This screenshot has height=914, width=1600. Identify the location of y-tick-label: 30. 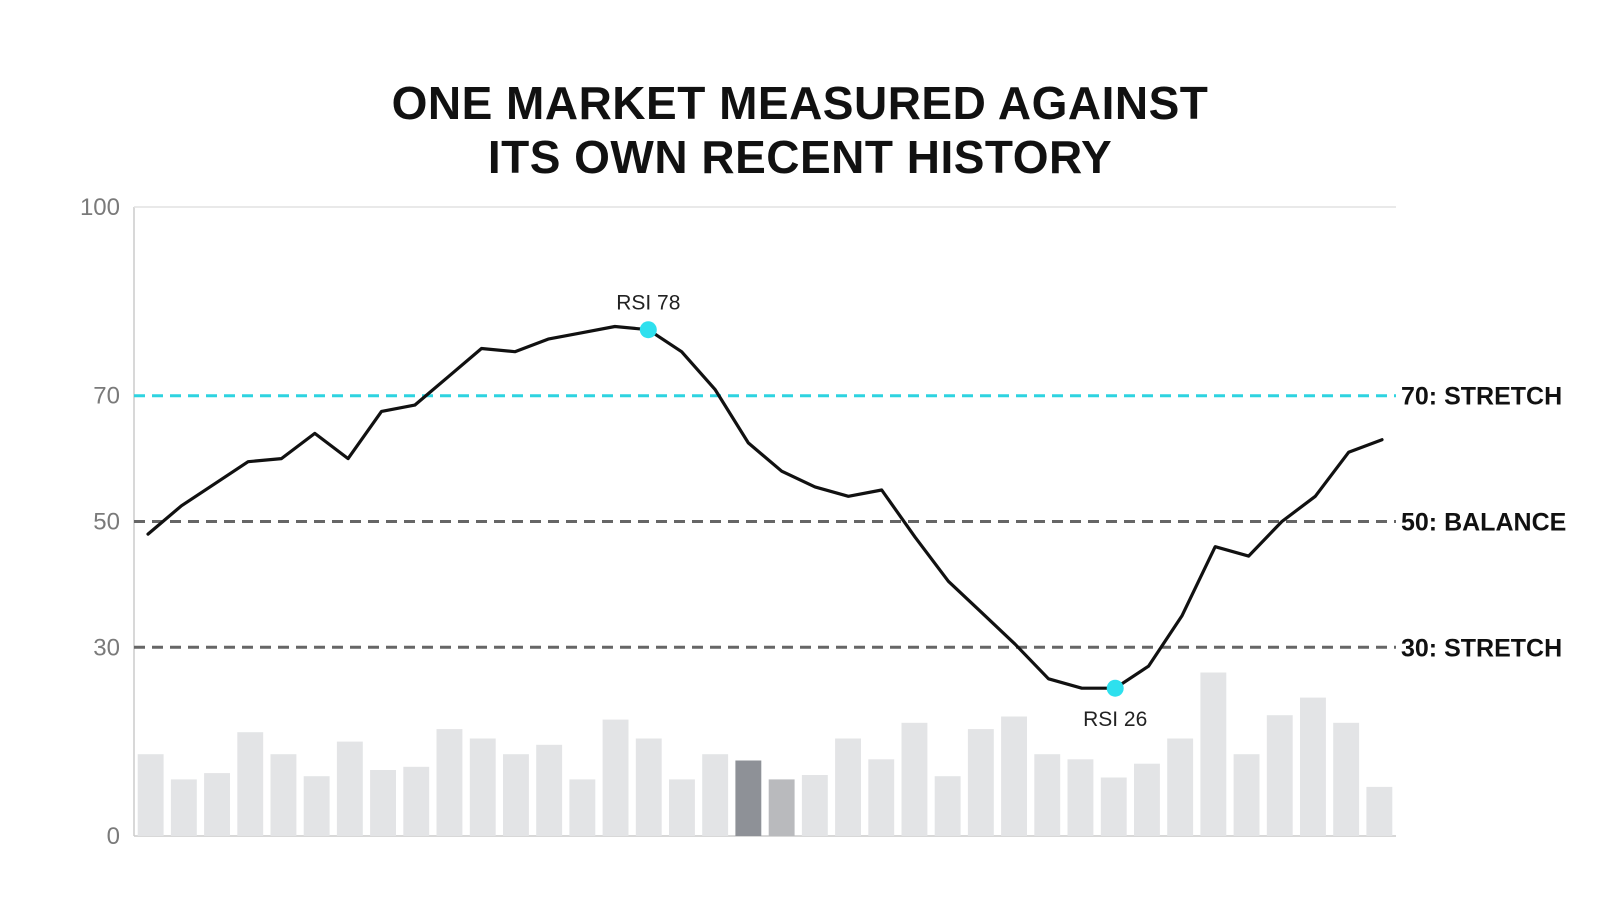
(106, 647).